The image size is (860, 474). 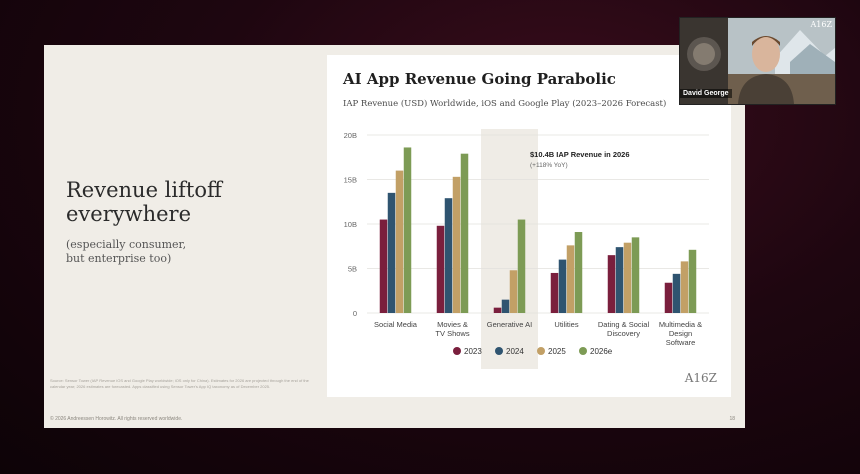 I want to click on subhead-line-2: but enterprise too), so click(x=119, y=258).